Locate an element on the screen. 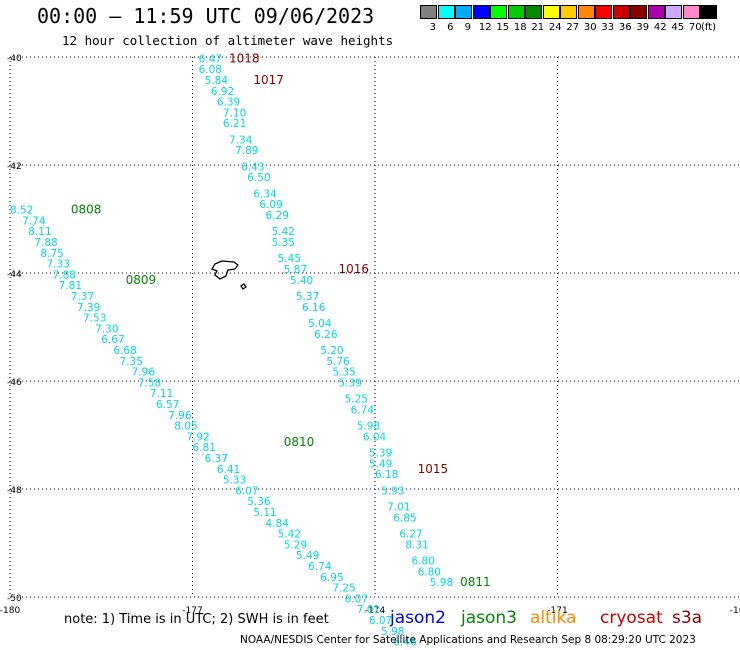 This screenshot has width=740, height=650. legend-label: 9 is located at coordinates (467, 27).